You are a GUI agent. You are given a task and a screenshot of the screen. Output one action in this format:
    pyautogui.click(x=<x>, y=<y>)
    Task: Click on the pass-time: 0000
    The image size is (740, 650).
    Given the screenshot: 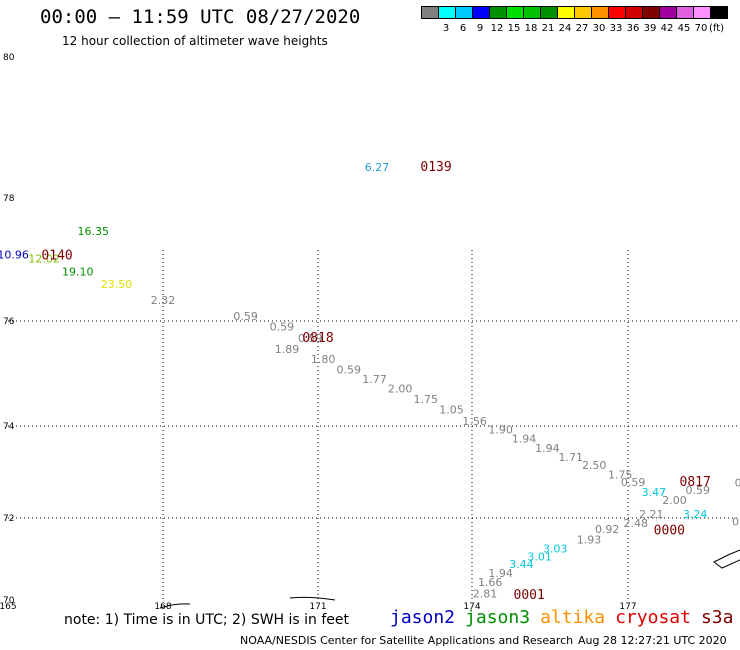 What is the action you would take?
    pyautogui.click(x=669, y=530)
    